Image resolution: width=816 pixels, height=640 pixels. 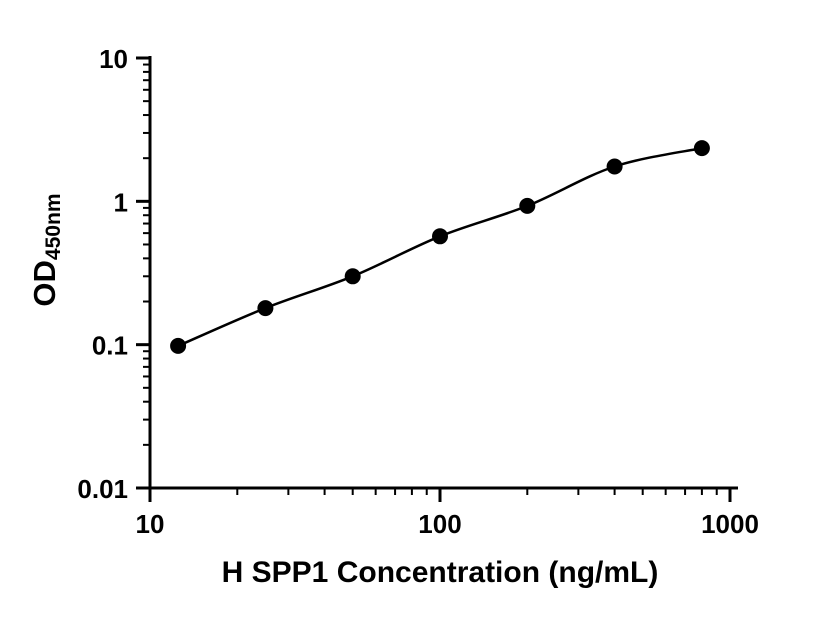 I want to click on y-tick-label: 10, so click(x=113, y=59).